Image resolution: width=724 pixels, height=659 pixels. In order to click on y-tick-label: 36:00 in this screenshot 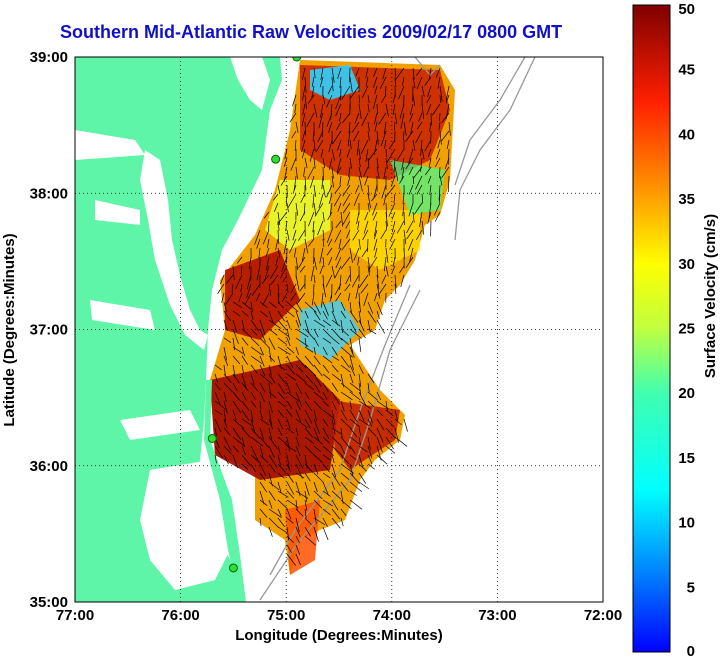, I will do `click(49, 466)`.